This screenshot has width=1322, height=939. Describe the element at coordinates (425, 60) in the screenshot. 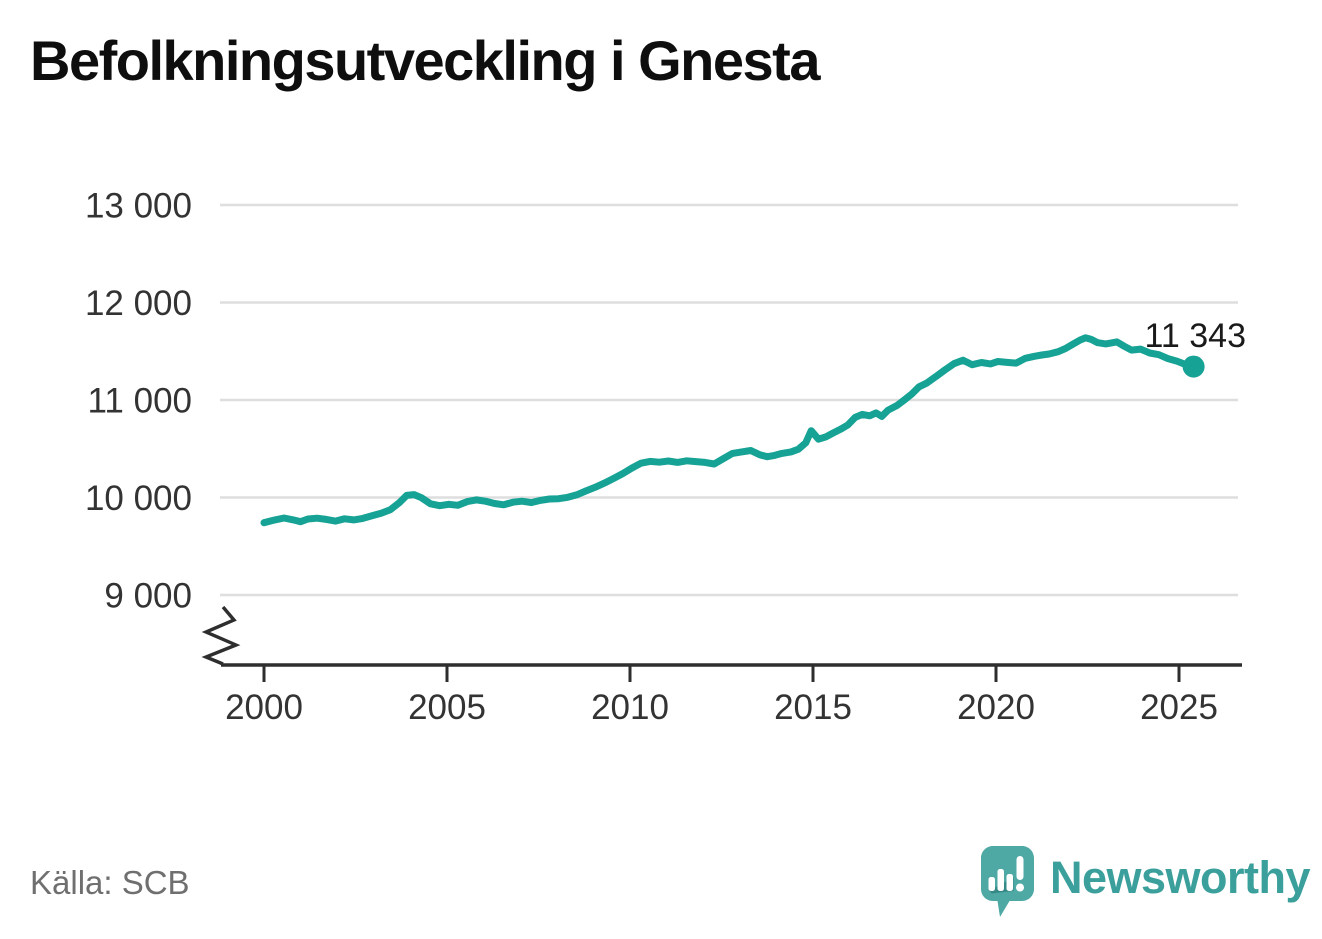

I see `chart-title: Befolkningsutveckling i Gnesta` at that location.